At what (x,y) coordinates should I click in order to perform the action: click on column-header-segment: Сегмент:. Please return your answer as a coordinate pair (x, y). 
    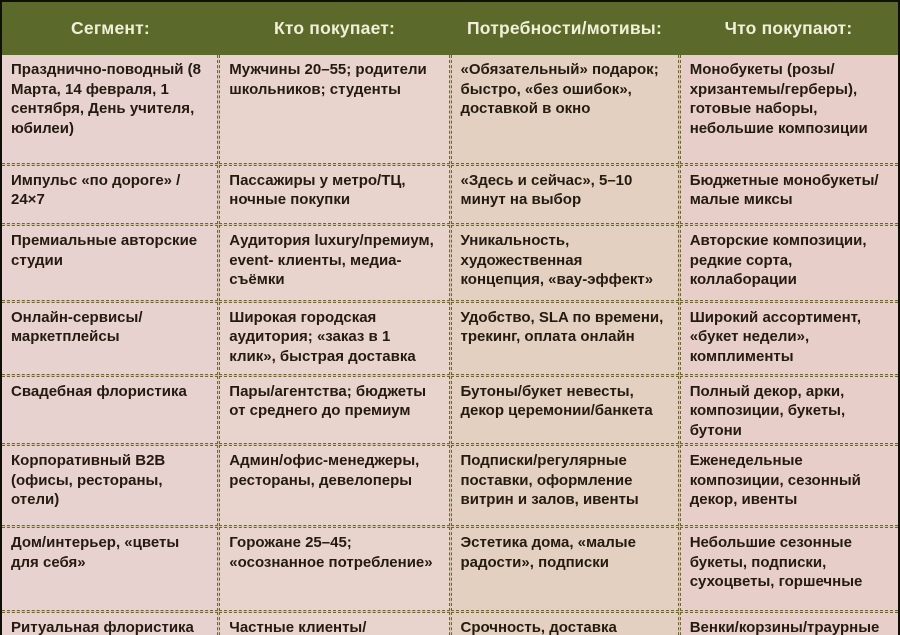
    Looking at the image, I should click on (110, 28).